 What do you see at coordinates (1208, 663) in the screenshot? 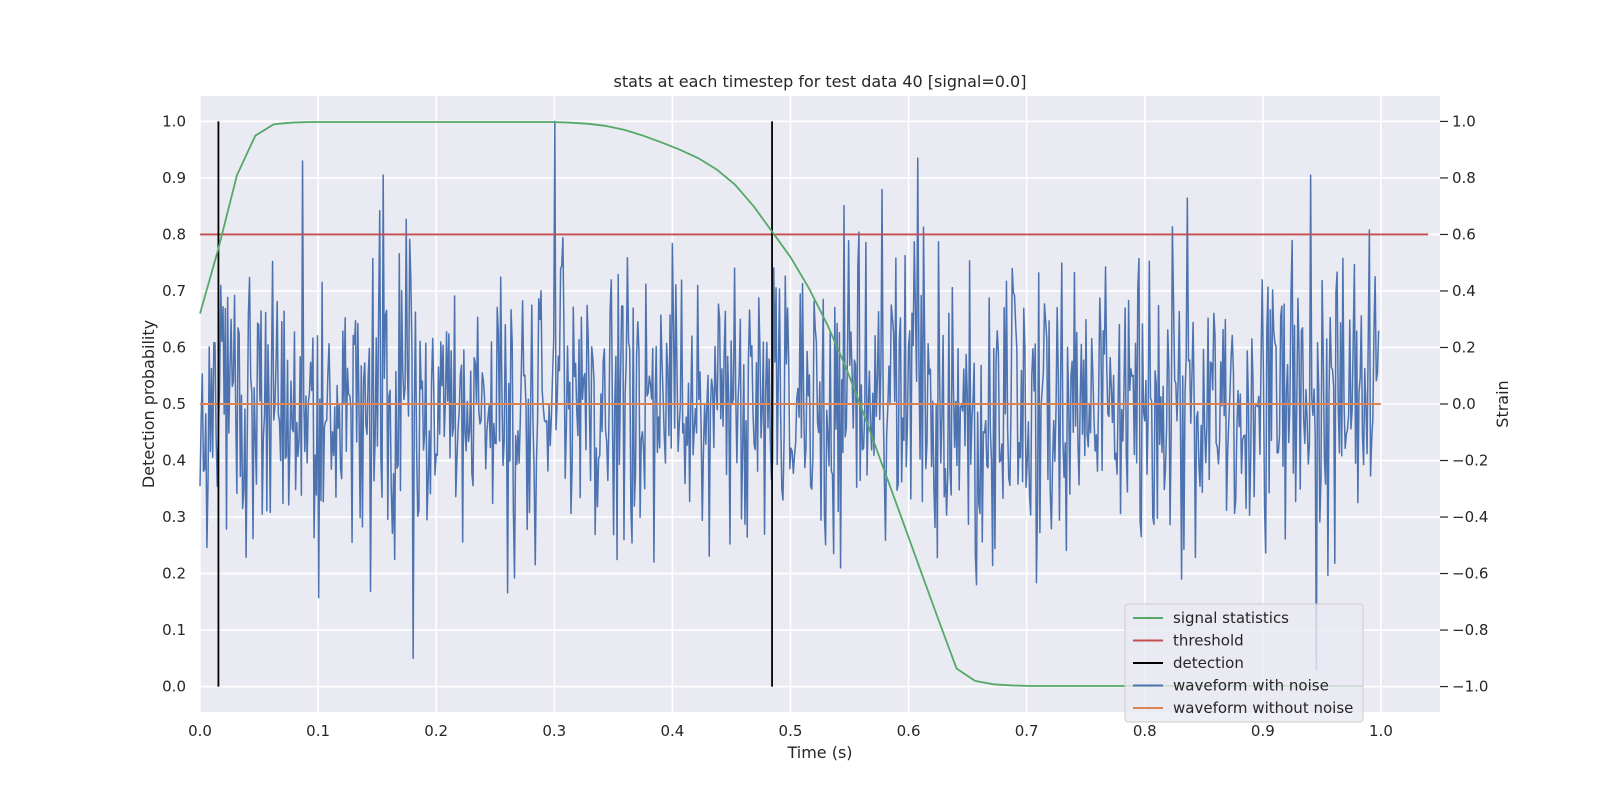
I see `legend-label: detection` at bounding box center [1208, 663].